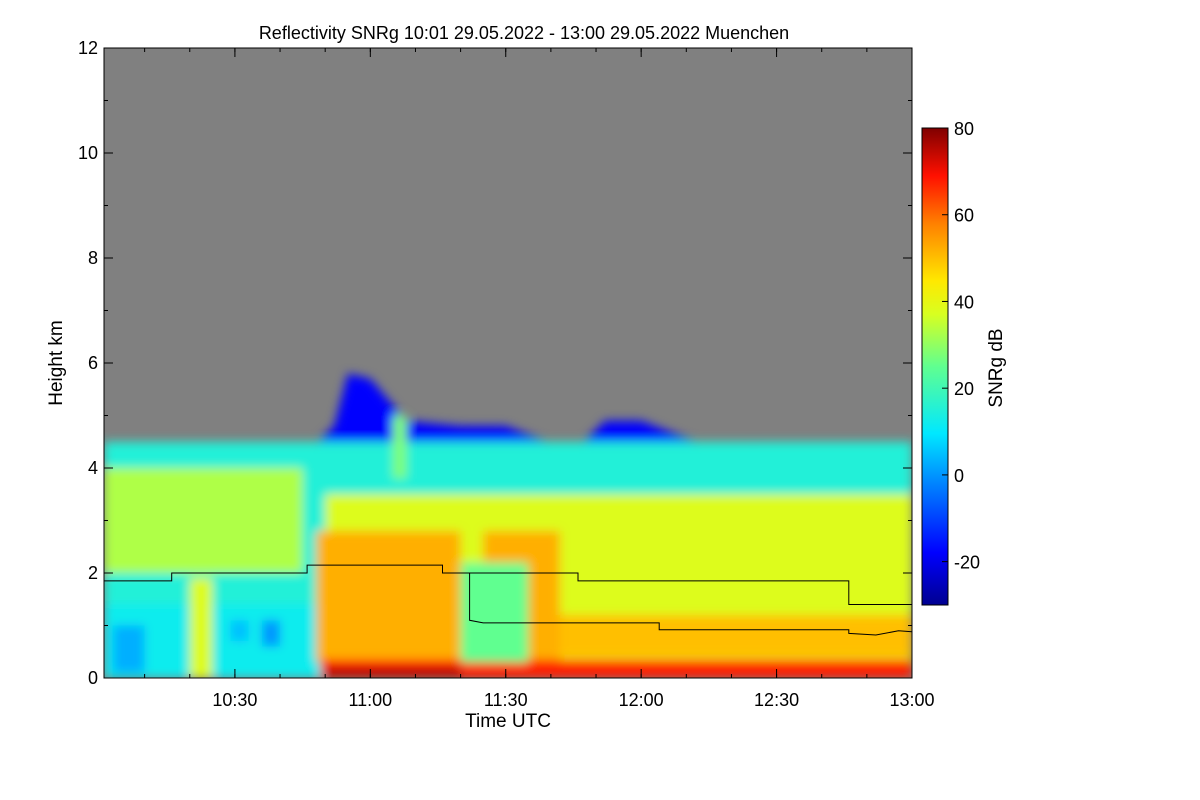  What do you see at coordinates (93, 258) in the screenshot?
I see `y-tick-label: 8` at bounding box center [93, 258].